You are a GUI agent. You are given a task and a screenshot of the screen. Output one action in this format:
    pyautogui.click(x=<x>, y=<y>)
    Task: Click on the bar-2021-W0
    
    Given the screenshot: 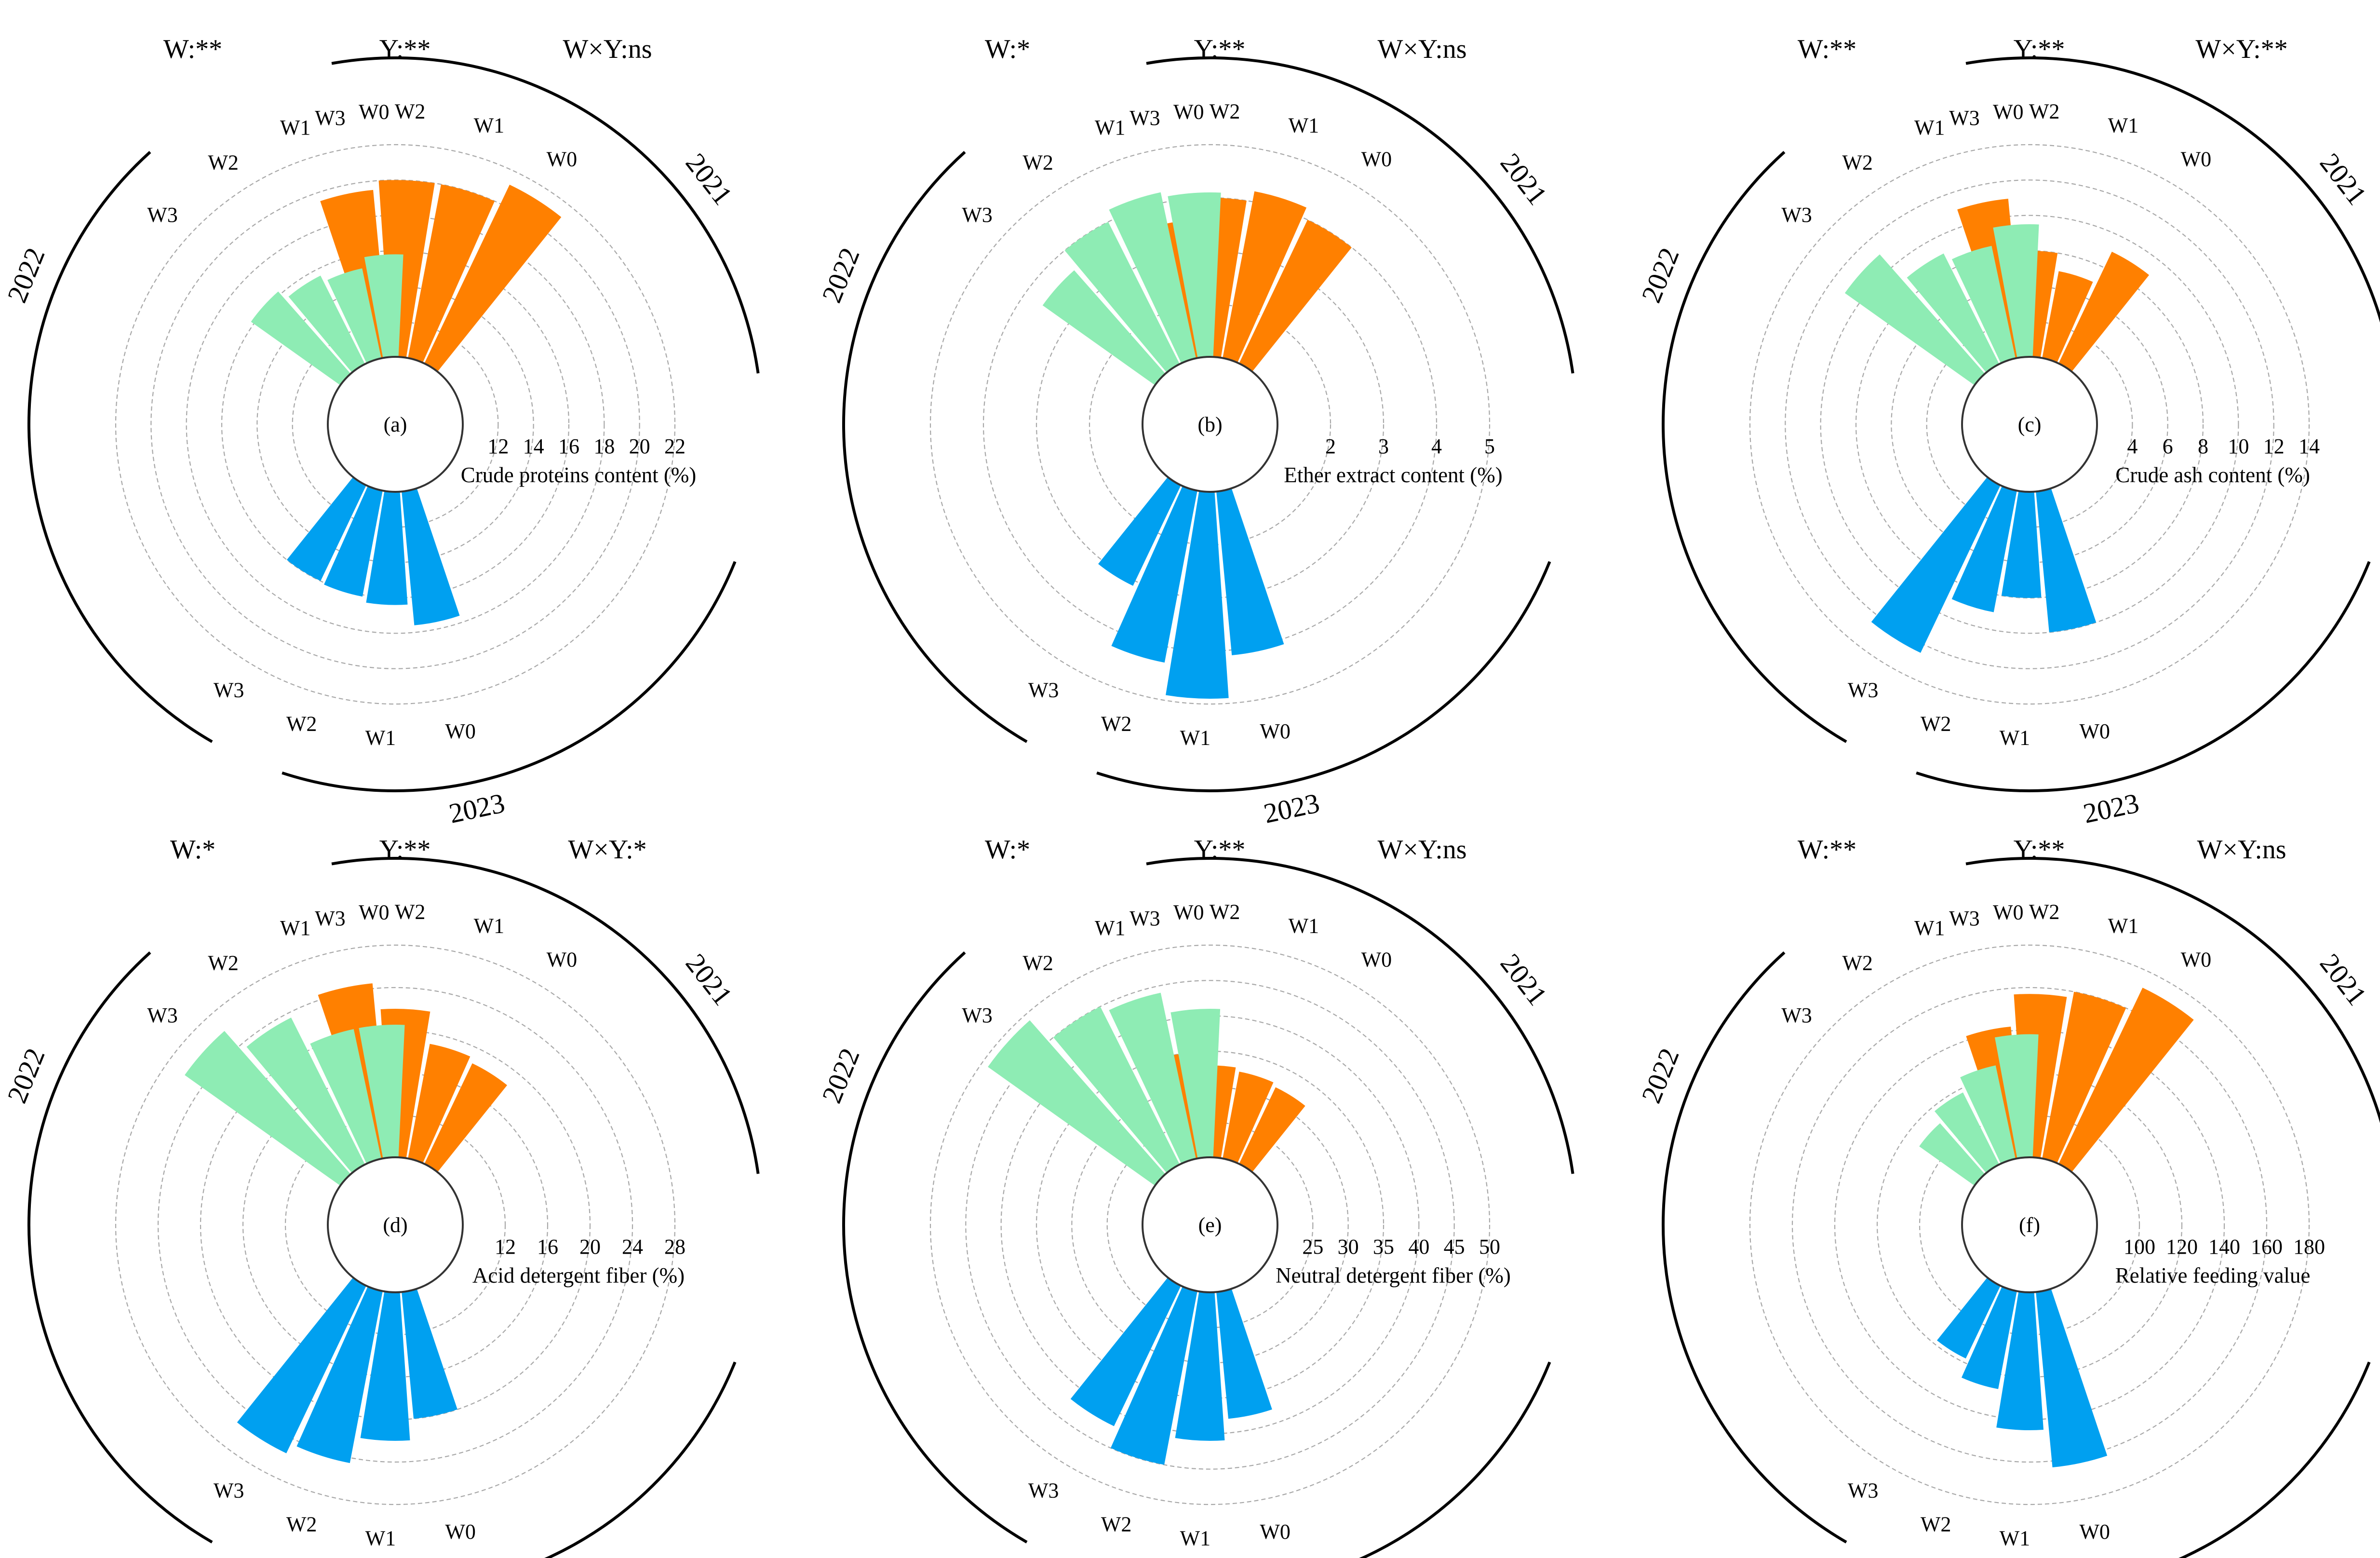 What is the action you would take?
    pyautogui.click(x=2104, y=311)
    